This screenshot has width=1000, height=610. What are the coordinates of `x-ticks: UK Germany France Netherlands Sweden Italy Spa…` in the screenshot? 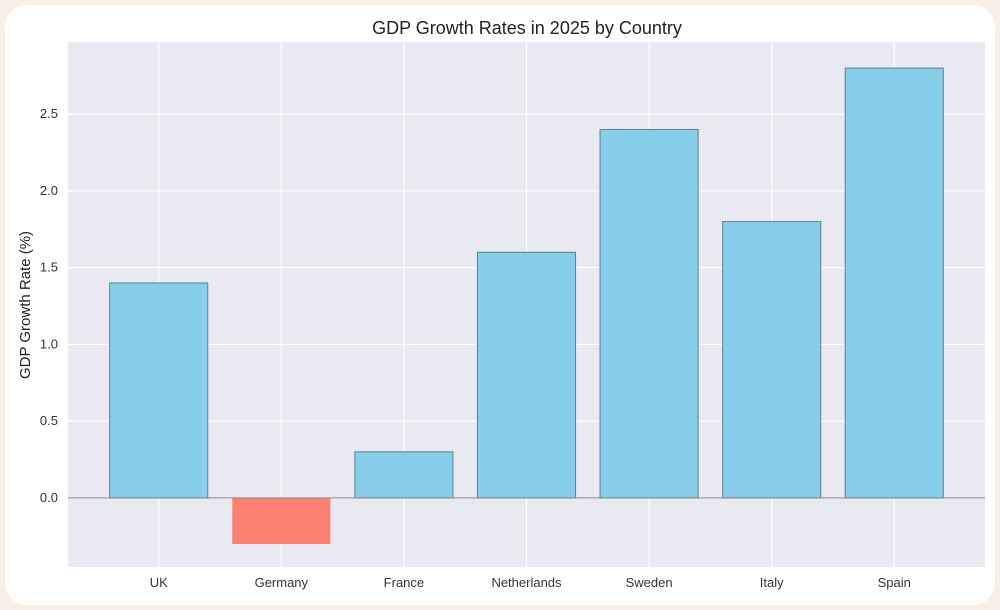 It's located at (530, 582).